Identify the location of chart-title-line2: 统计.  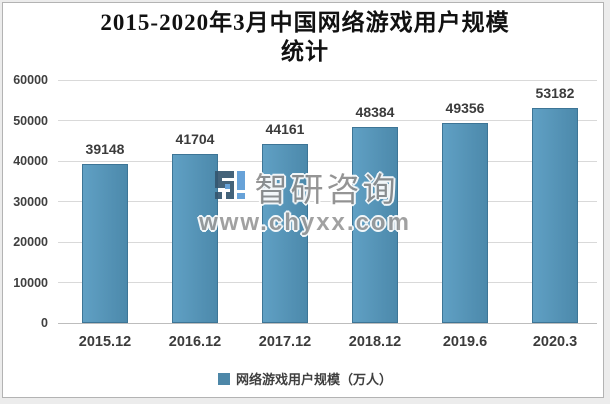
(305, 51).